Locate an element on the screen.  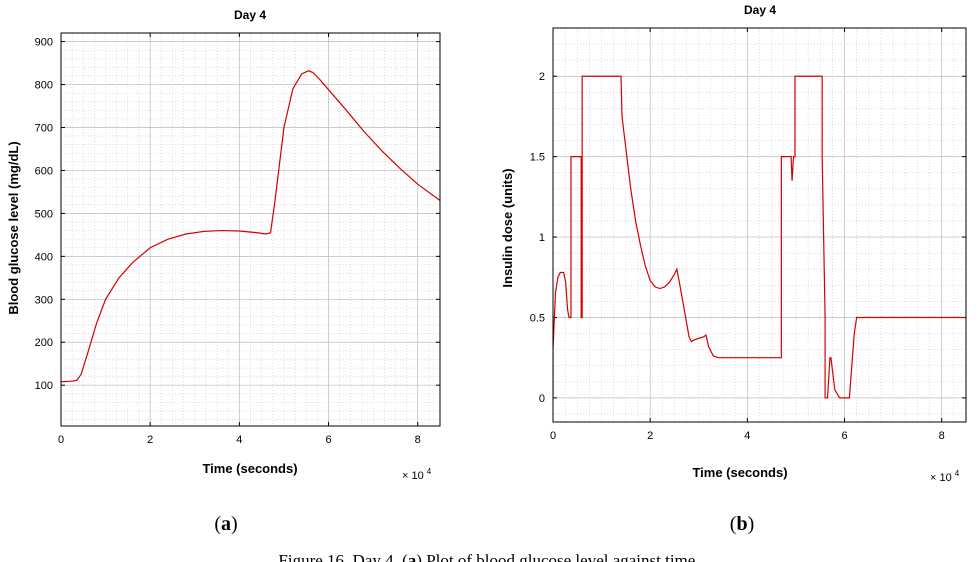
y-tick-label: 900 is located at coordinates (44, 43).